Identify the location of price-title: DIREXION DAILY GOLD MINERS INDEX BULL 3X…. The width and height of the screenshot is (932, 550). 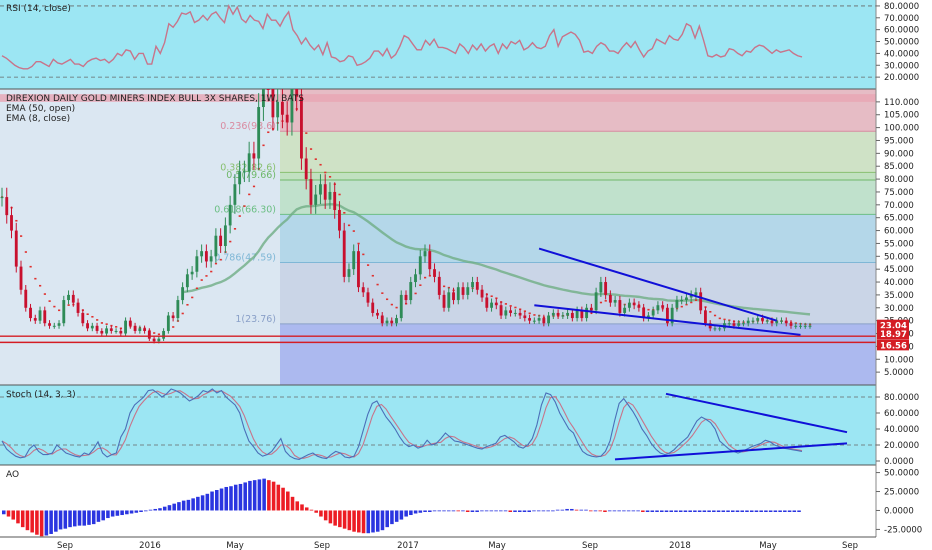
(155, 99).